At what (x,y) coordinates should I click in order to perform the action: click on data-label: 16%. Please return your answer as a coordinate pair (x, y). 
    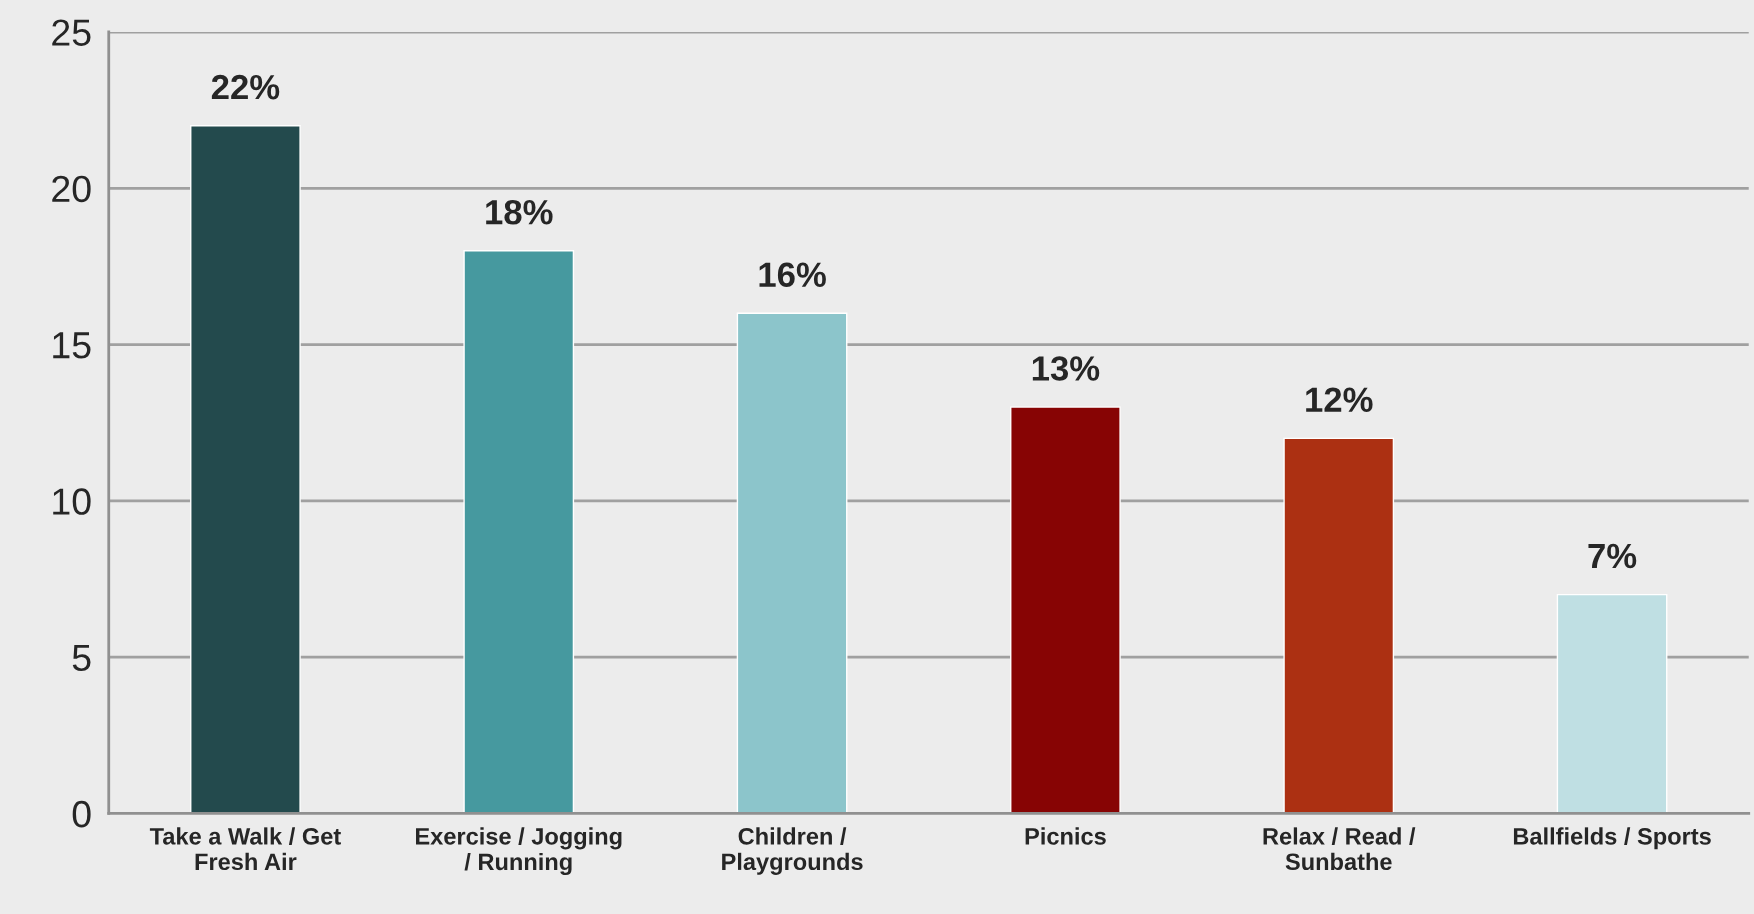
    Looking at the image, I should click on (792, 275).